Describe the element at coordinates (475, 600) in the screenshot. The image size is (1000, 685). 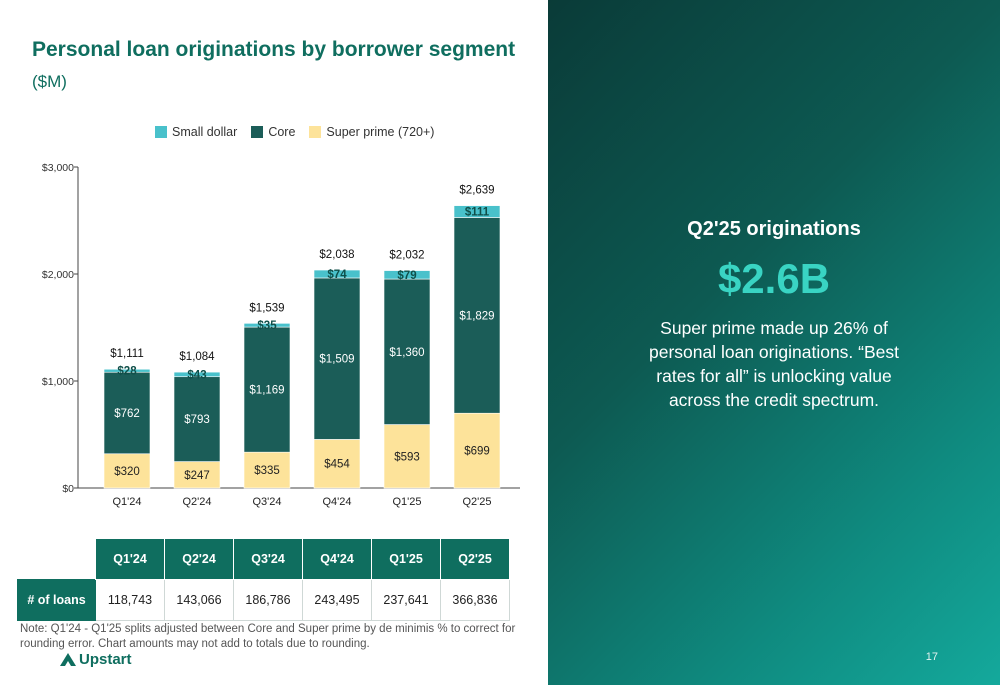
I see `loans-table-cell: 366,836` at that location.